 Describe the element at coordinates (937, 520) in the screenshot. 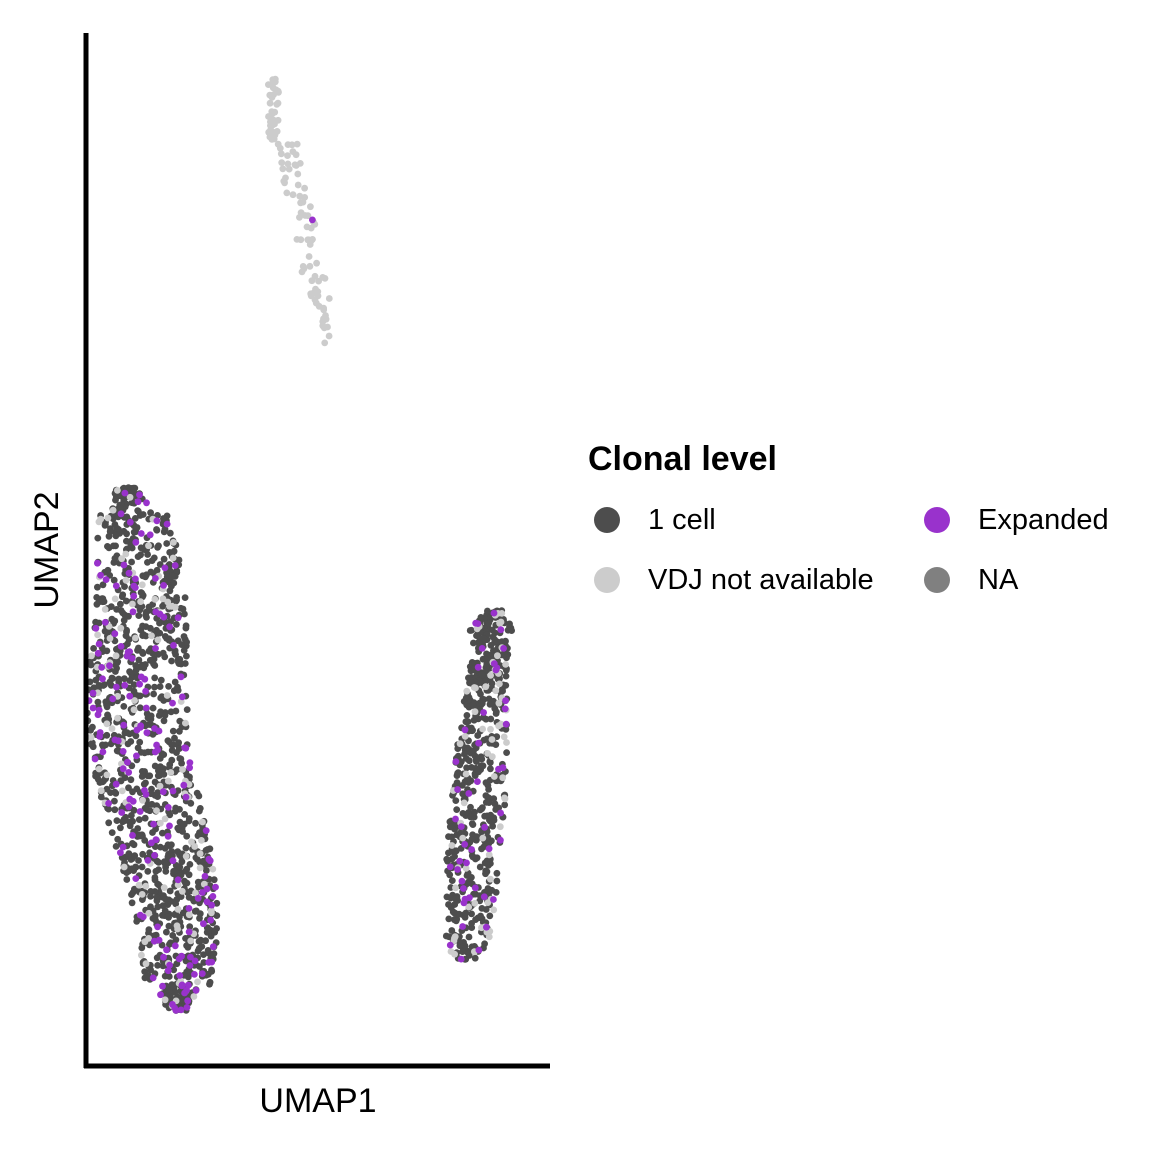

I see `legend-dot-expanded` at that location.